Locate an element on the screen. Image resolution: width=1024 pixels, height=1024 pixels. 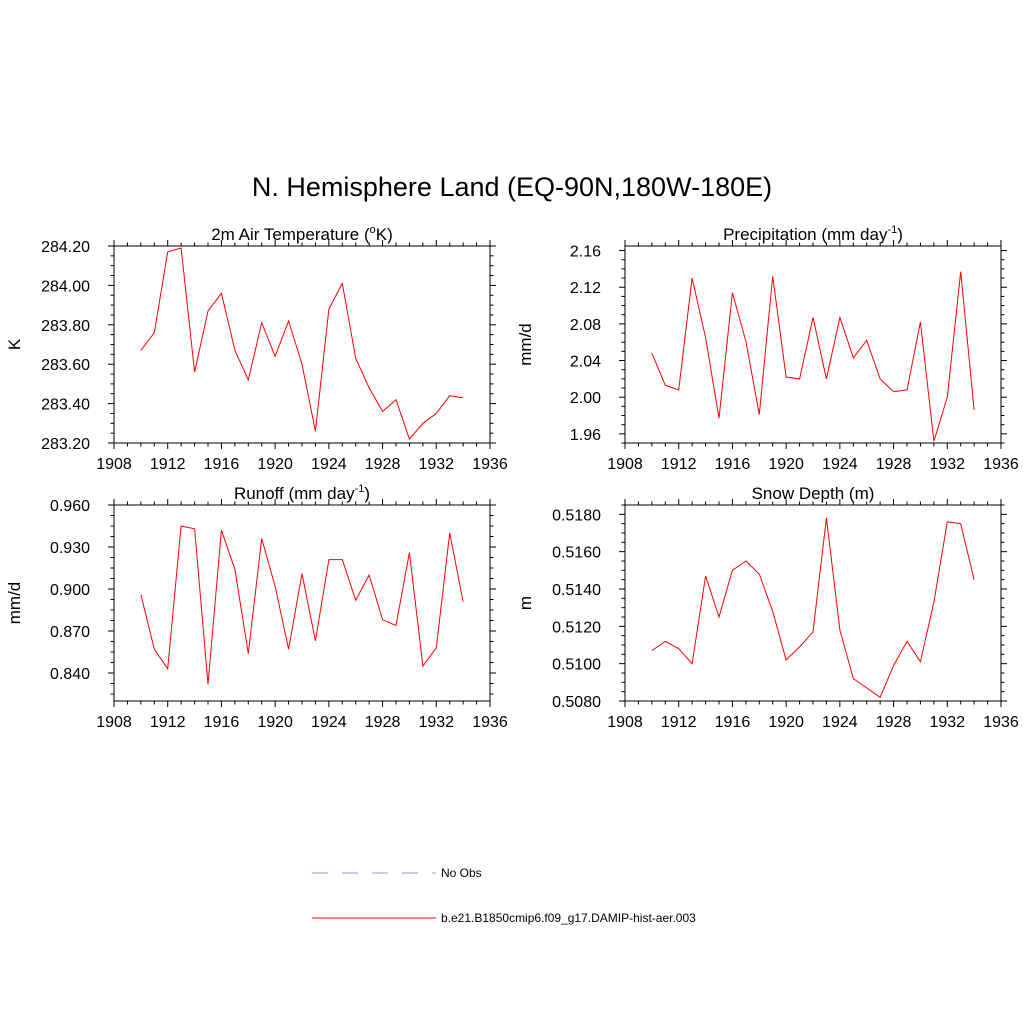
y-tick-label: 283.20 is located at coordinates (65, 444).